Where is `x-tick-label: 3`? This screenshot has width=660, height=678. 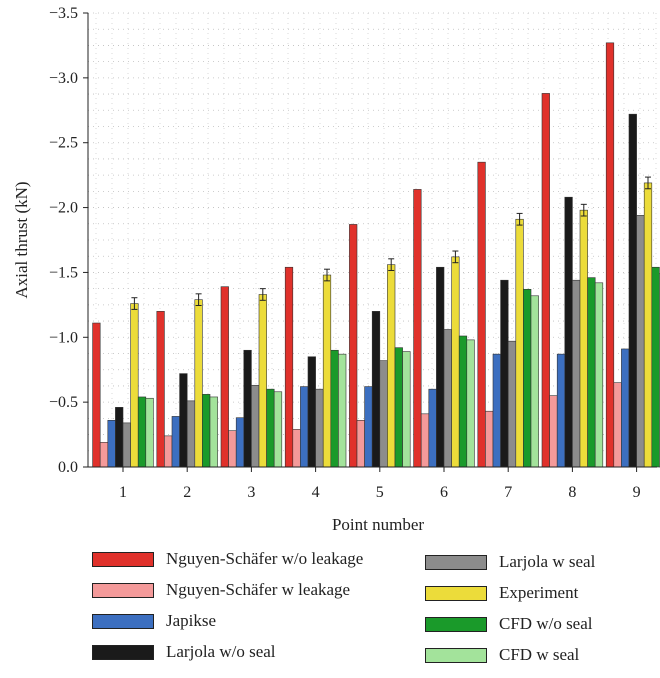 x-tick-label: 3 is located at coordinates (251, 492).